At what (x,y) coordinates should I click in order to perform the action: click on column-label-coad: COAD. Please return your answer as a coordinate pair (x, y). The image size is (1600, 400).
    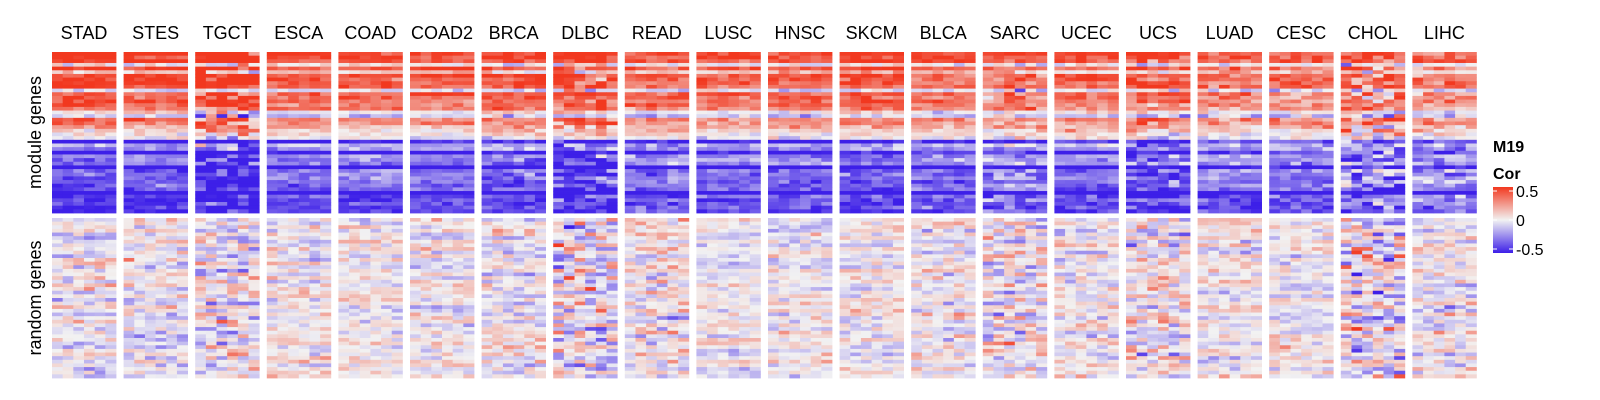
    Looking at the image, I should click on (370, 33).